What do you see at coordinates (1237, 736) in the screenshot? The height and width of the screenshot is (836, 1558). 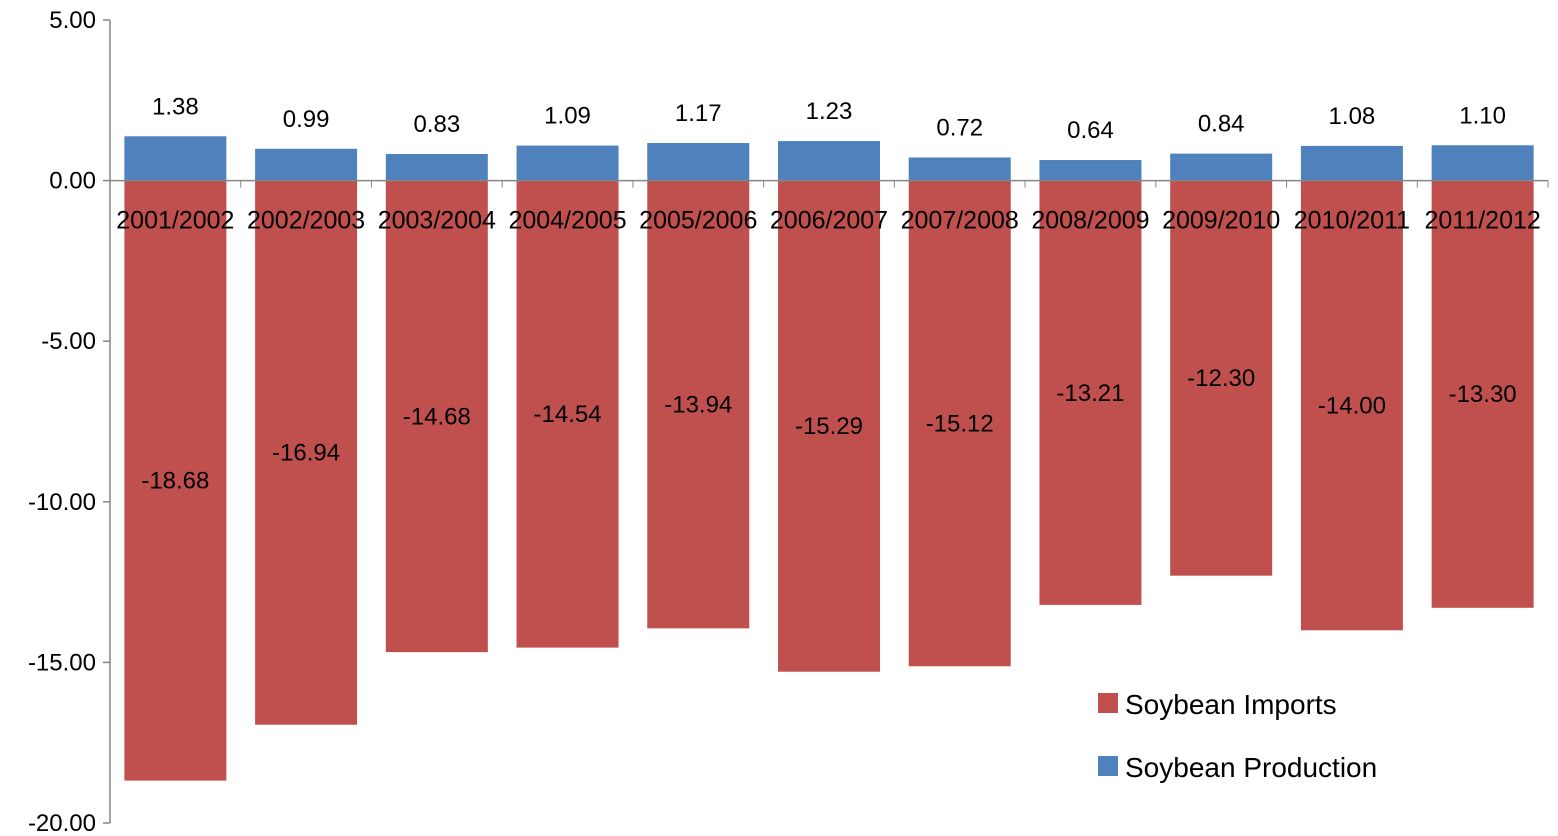 I see `legend: Soybean Imports Soybean Production` at bounding box center [1237, 736].